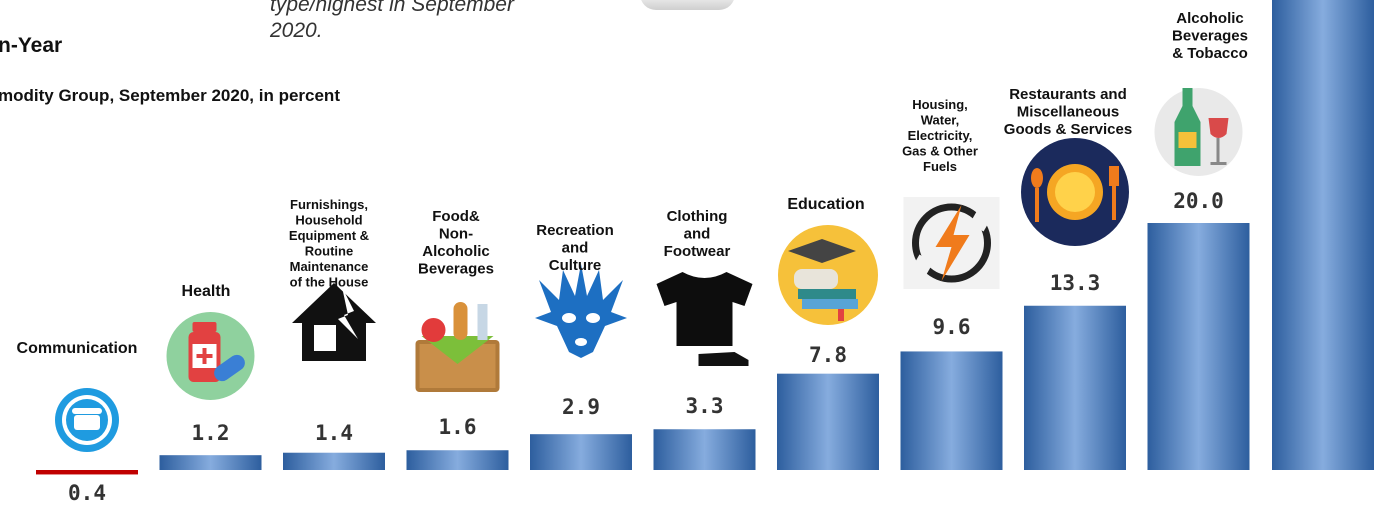 The image size is (1382, 517). I want to click on value-label-9: 13.3, so click(1075, 283).